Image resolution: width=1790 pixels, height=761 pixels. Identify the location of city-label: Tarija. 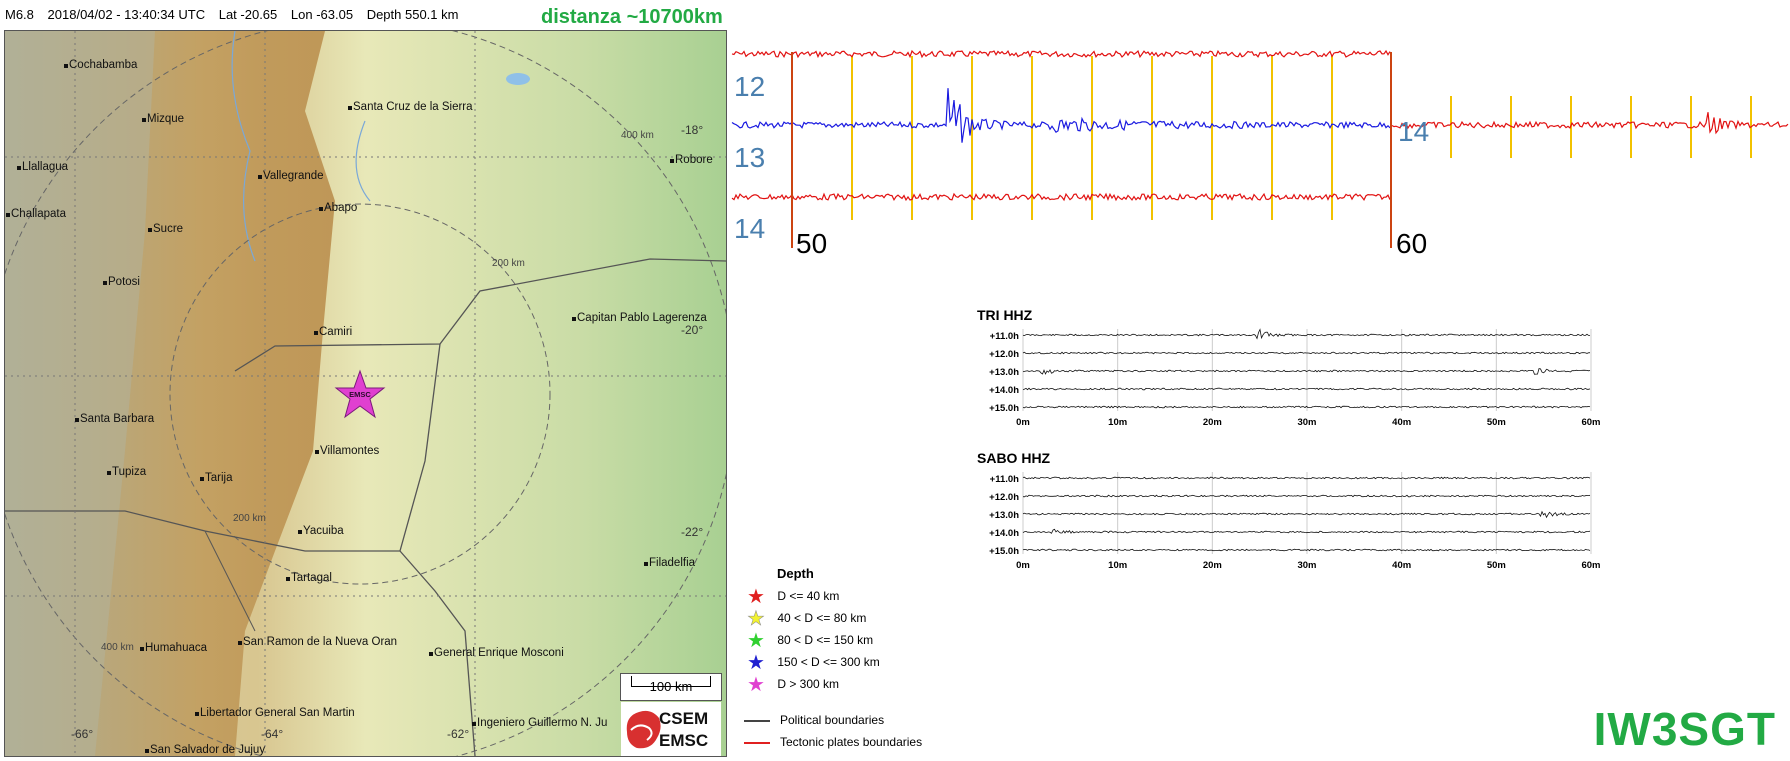
(219, 478).